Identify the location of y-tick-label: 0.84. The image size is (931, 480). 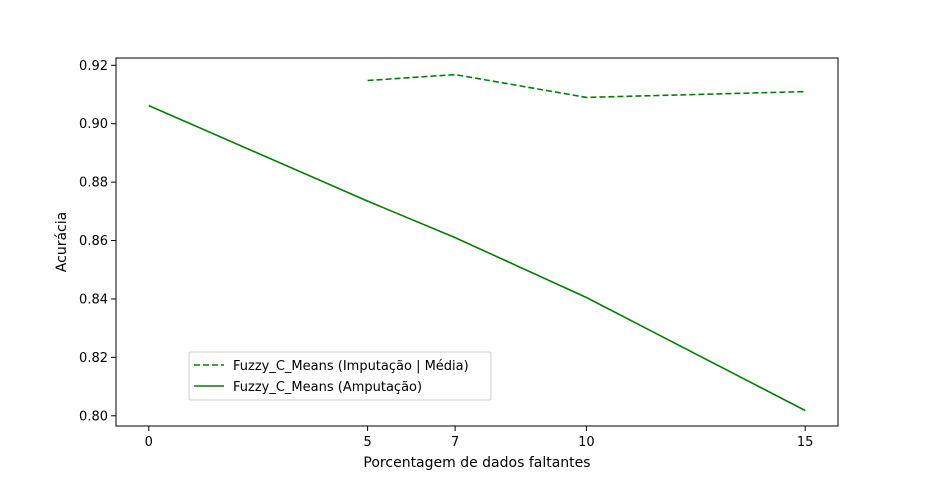
(93, 299).